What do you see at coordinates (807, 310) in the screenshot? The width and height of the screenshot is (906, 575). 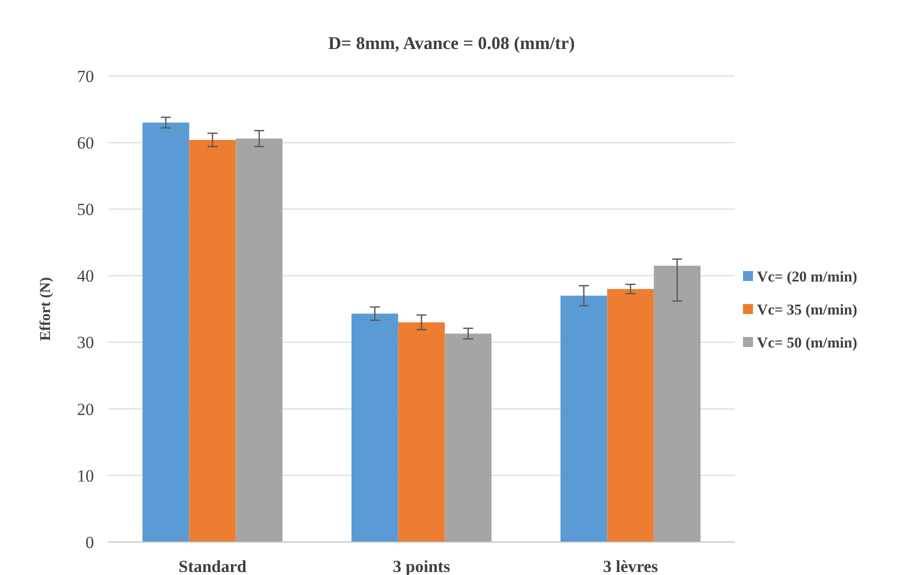 I see `legend-label: Vc= 35 (m/min)` at bounding box center [807, 310].